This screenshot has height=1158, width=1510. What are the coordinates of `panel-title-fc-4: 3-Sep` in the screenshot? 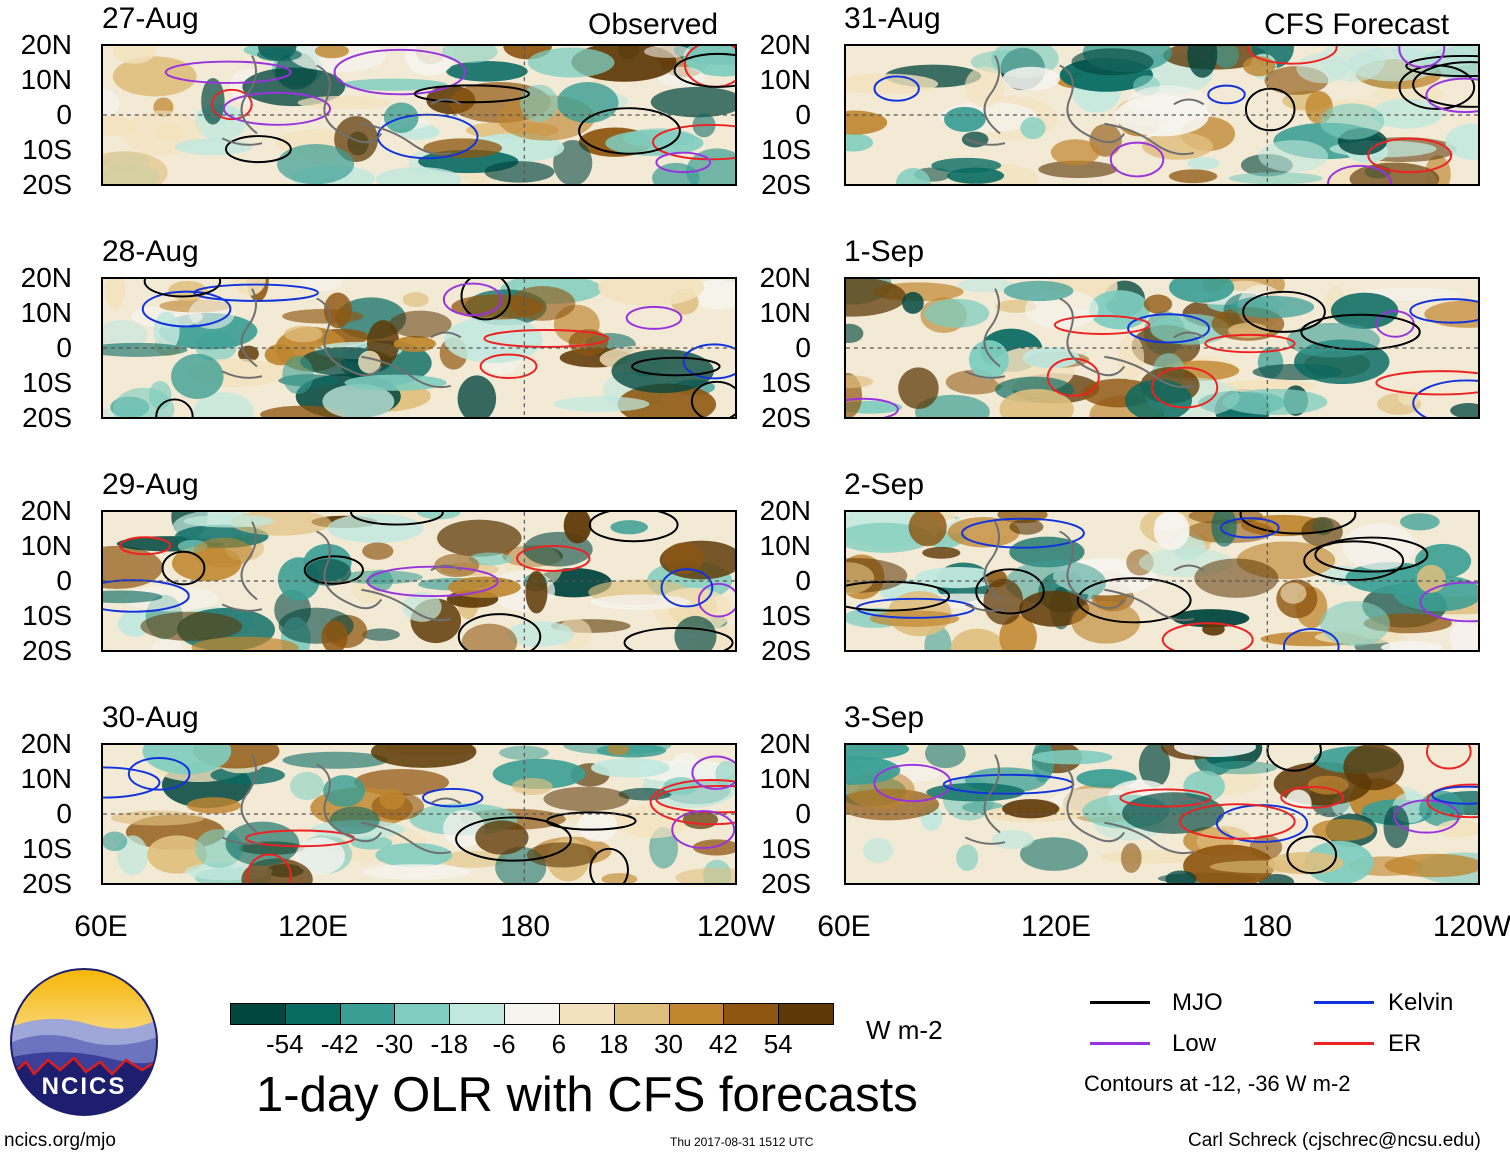 It's located at (884, 717).